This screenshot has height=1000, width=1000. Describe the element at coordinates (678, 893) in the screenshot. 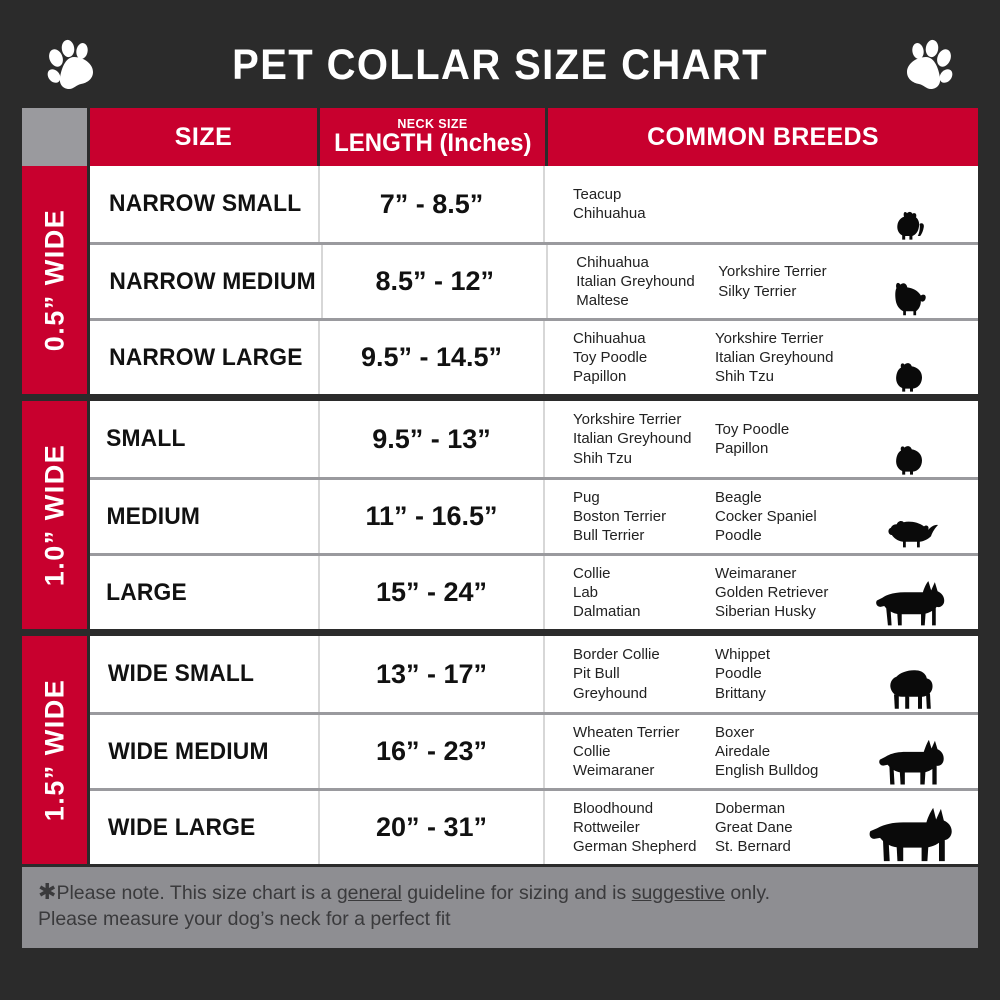

I see `footnote-emphasis-suggestive: suggestive` at that location.